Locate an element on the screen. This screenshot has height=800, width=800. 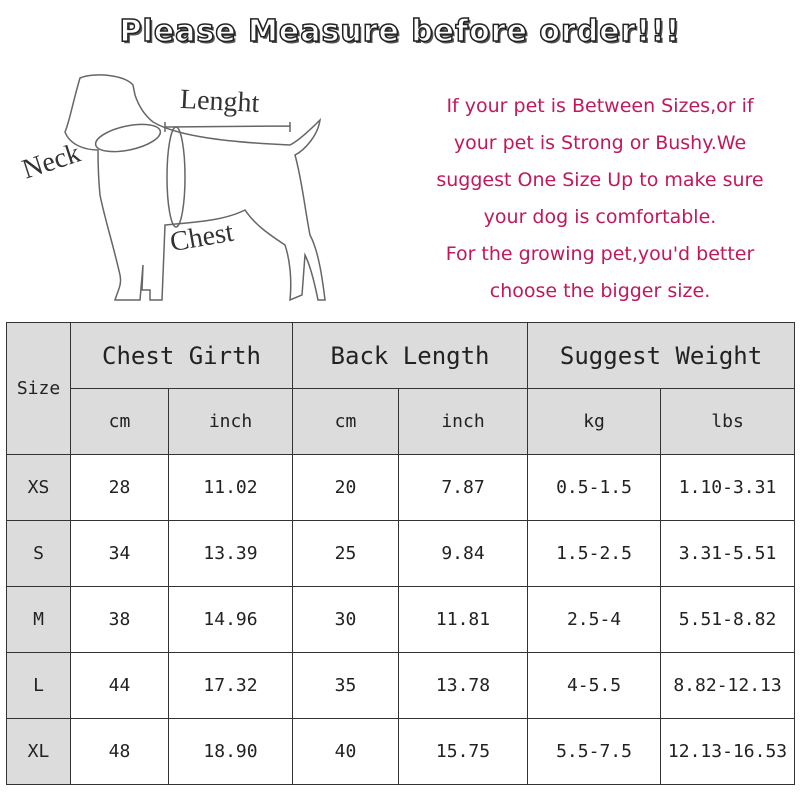
size-cell: XS is located at coordinates (38, 487).